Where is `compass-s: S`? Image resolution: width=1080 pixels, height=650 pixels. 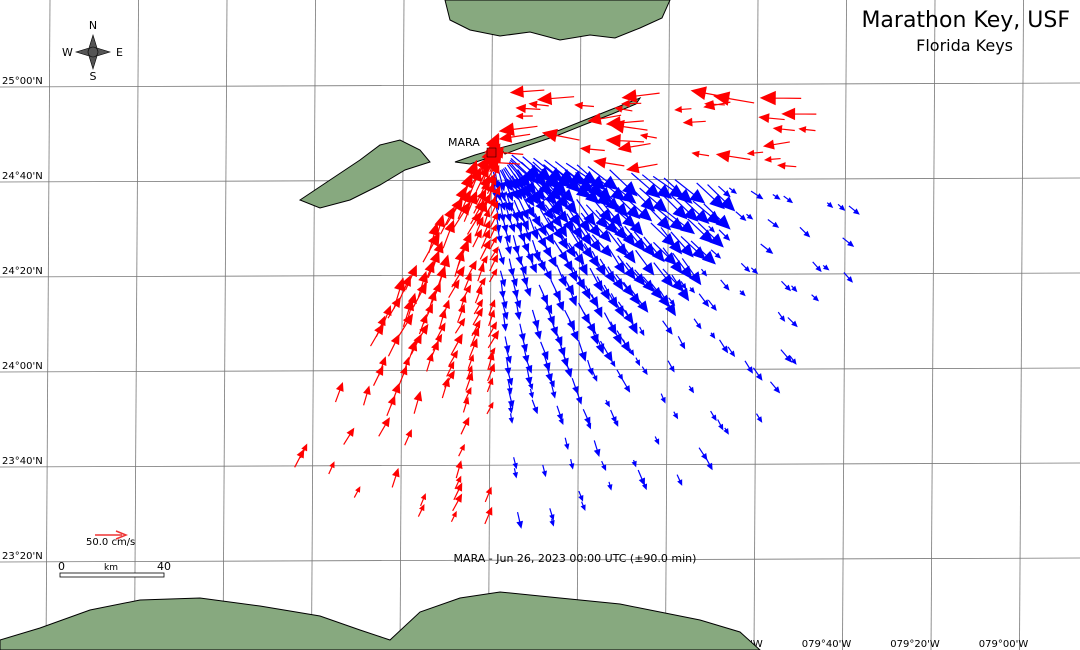 compass-s: S is located at coordinates (93, 76).